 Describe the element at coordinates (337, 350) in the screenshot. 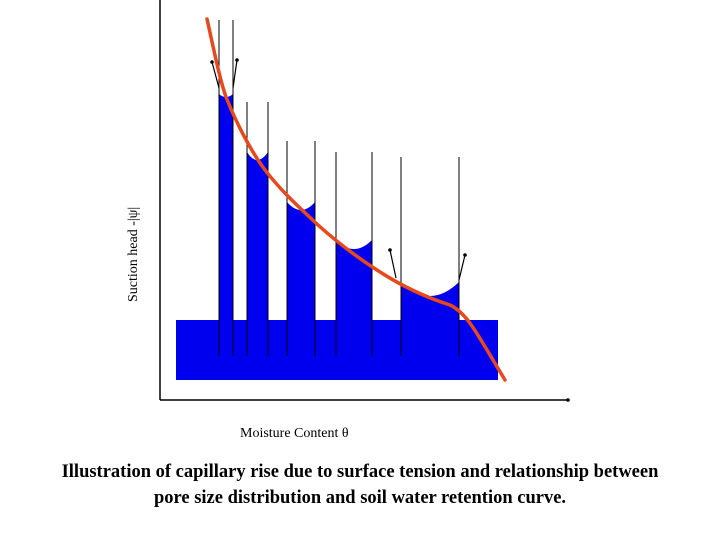

I see `water-reservoir` at that location.